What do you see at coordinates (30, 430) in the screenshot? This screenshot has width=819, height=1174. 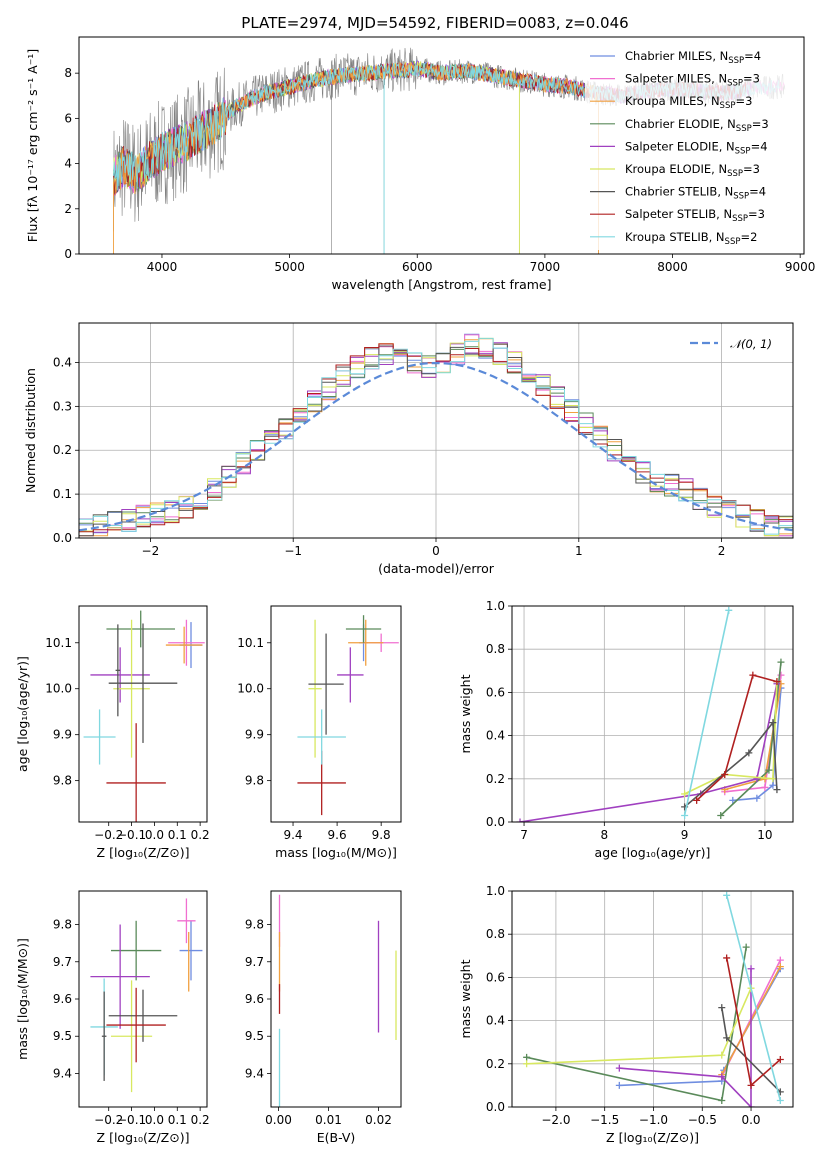 I see `y-axis-label: Normed distribution` at bounding box center [30, 430].